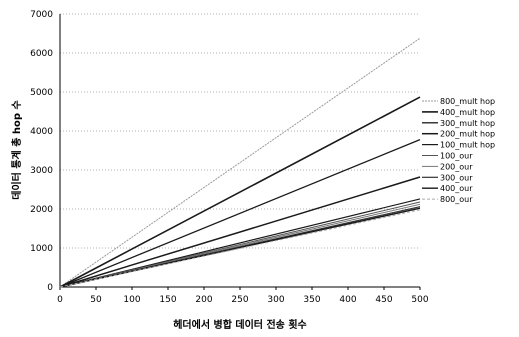  Describe the element at coordinates (239, 300) in the screenshot. I see `x-tick-label: 250` at that location.